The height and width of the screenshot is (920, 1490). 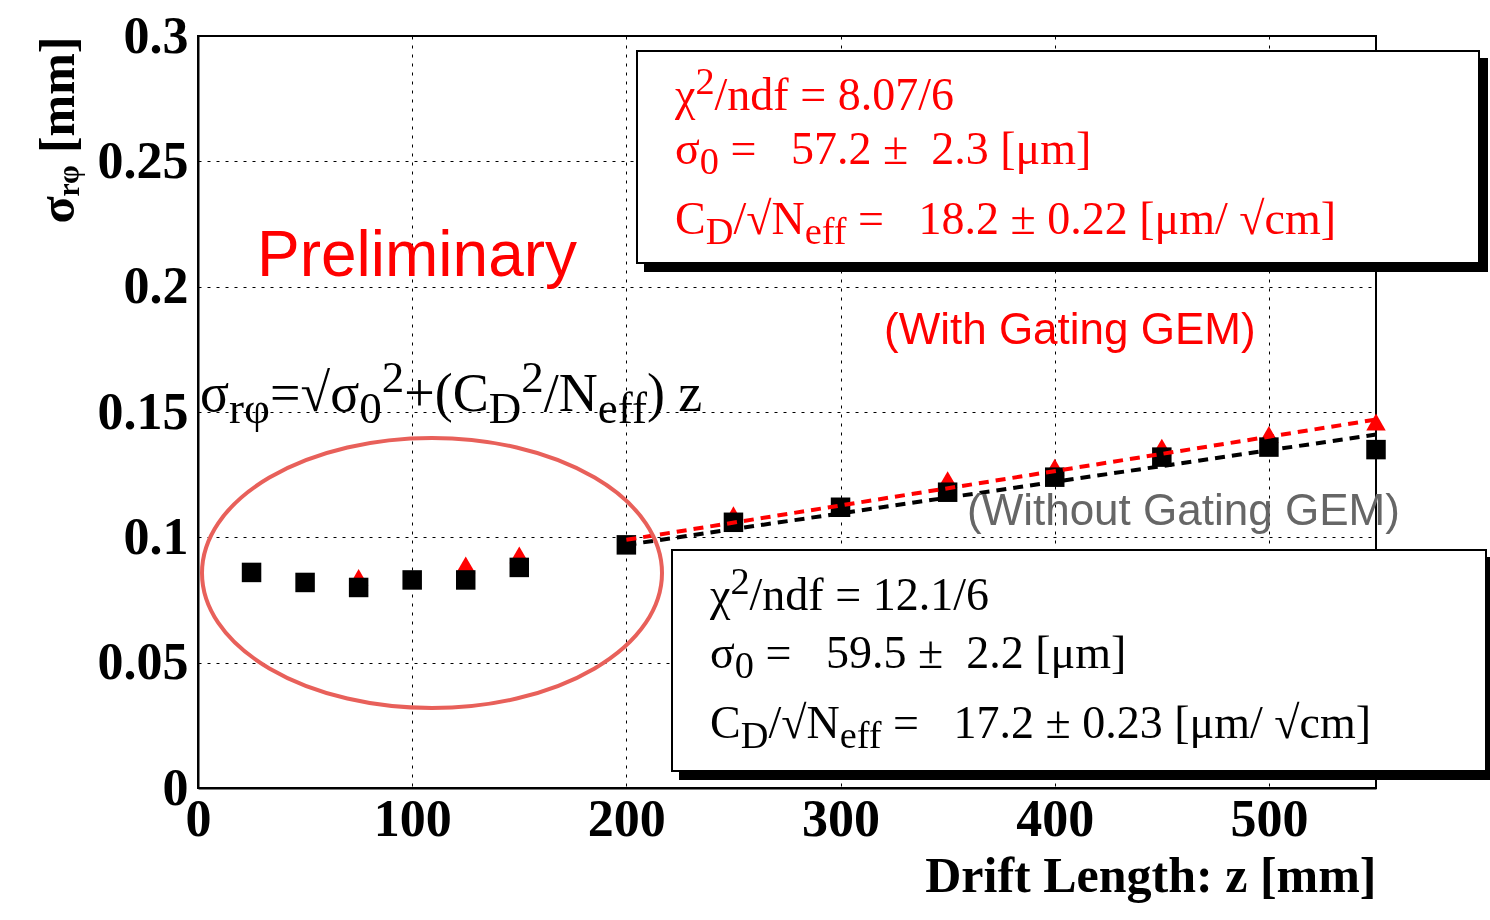 I want to click on annotation: C$_{D}$/√N$_{eff}$ = 18.2 ± 0.22 [μm/ √cm], so click(x=1005, y=223).